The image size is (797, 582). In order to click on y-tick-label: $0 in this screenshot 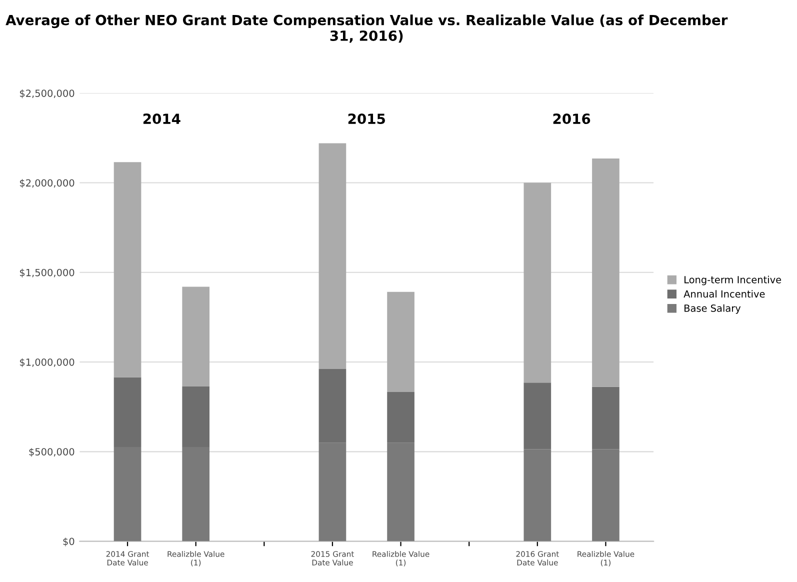, I will do `click(68, 542)`.